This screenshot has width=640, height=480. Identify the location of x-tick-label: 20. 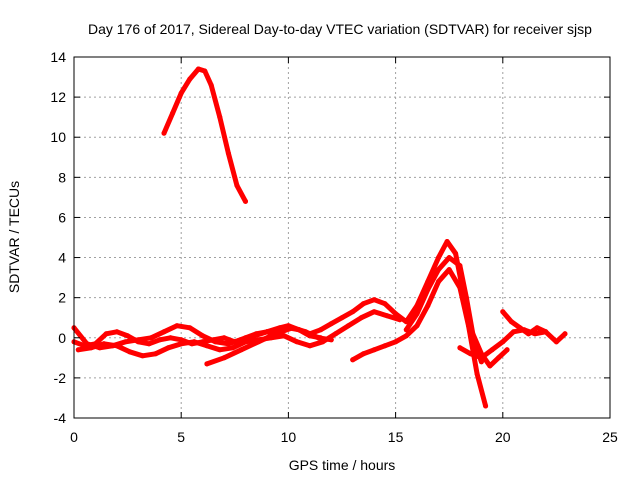
(503, 437).